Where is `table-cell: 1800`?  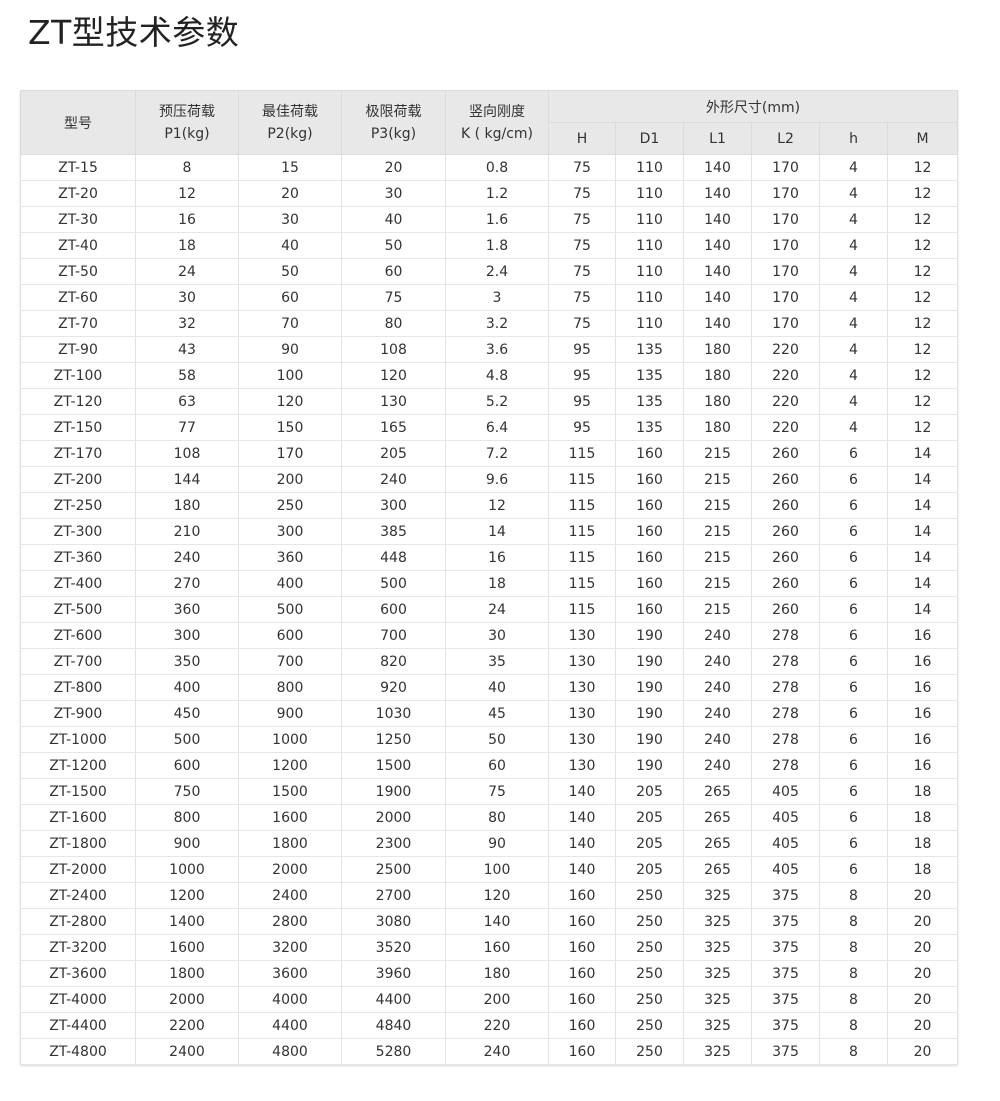
table-cell: 1800 is located at coordinates (187, 973).